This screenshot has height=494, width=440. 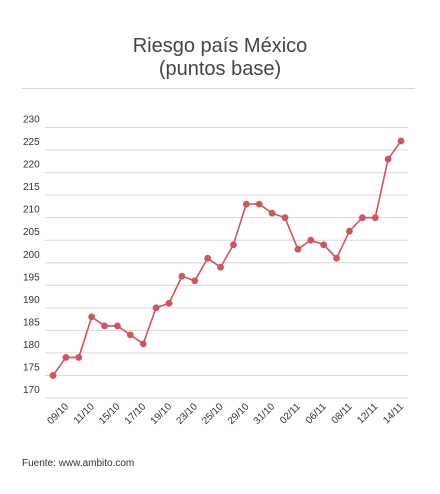 I want to click on y-tick-label: 195, so click(x=31, y=277).